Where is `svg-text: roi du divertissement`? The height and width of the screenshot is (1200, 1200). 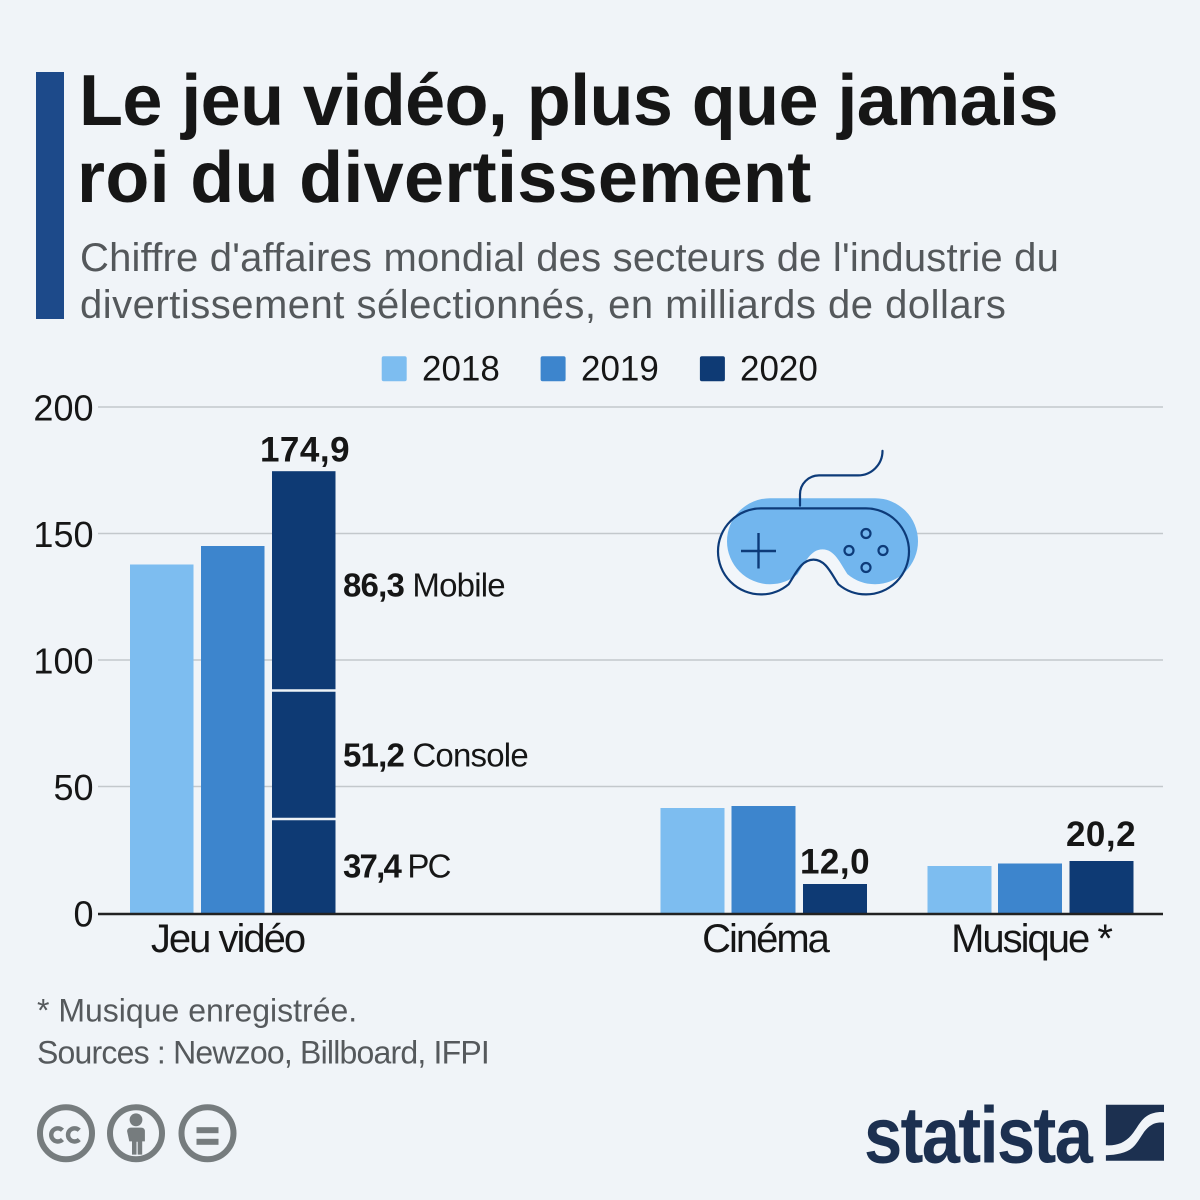 svg-text: roi du divertissement is located at coordinates (444, 178).